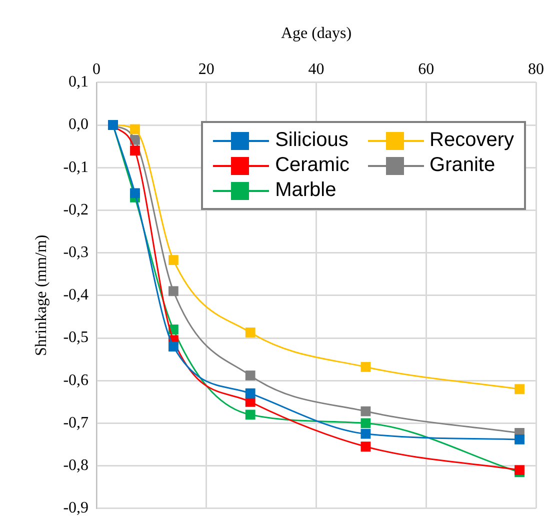 The height and width of the screenshot is (526, 550). What do you see at coordinates (76, 337) in the screenshot?
I see `y-tick-label: -0,5` at bounding box center [76, 337].